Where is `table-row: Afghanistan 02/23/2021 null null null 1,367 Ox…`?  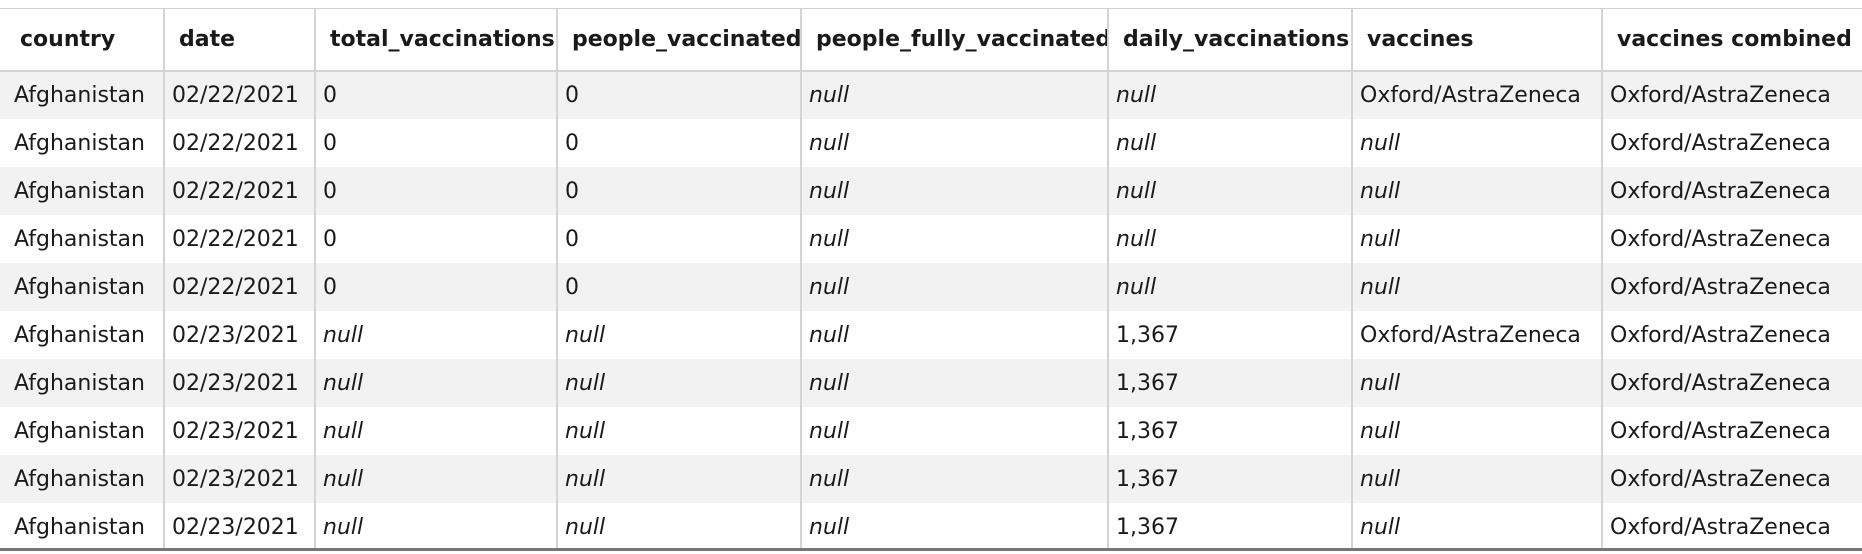
table-row: Afghanistan 02/23/2021 null null null 1,367 Ox… is located at coordinates (931, 335).